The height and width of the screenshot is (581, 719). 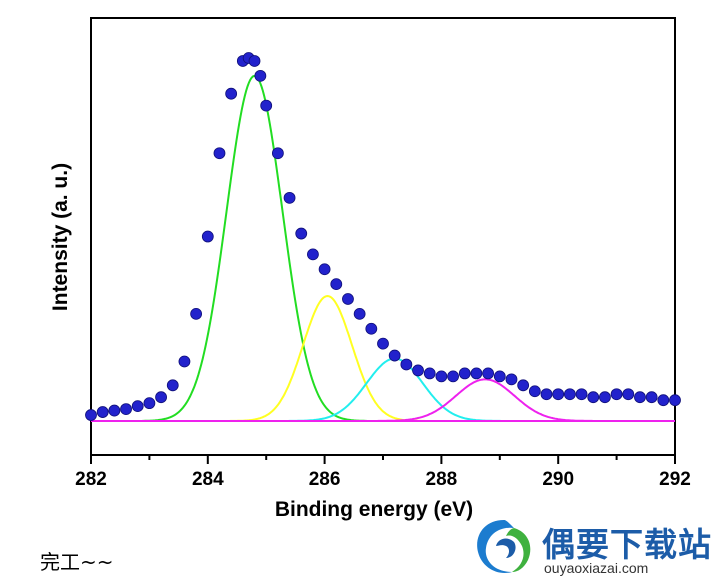 I want to click on caption: 完工~~, so click(x=77, y=562).